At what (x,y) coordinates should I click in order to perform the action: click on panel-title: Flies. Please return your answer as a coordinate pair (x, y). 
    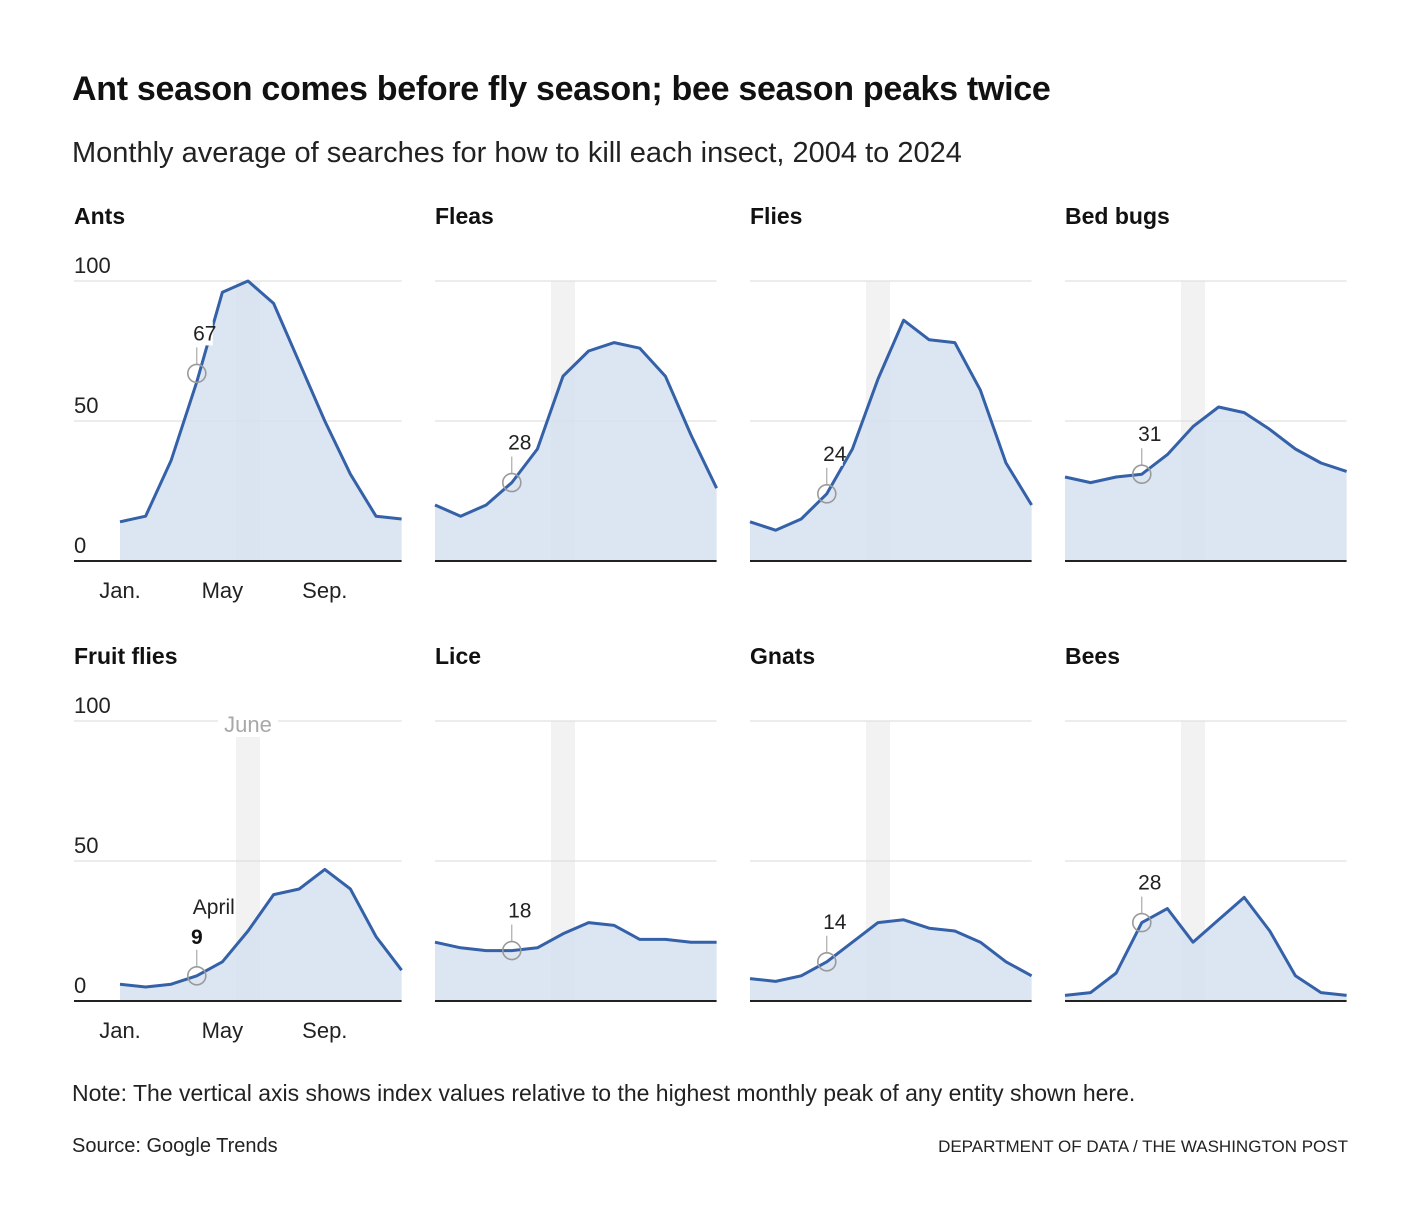
    Looking at the image, I should click on (776, 216).